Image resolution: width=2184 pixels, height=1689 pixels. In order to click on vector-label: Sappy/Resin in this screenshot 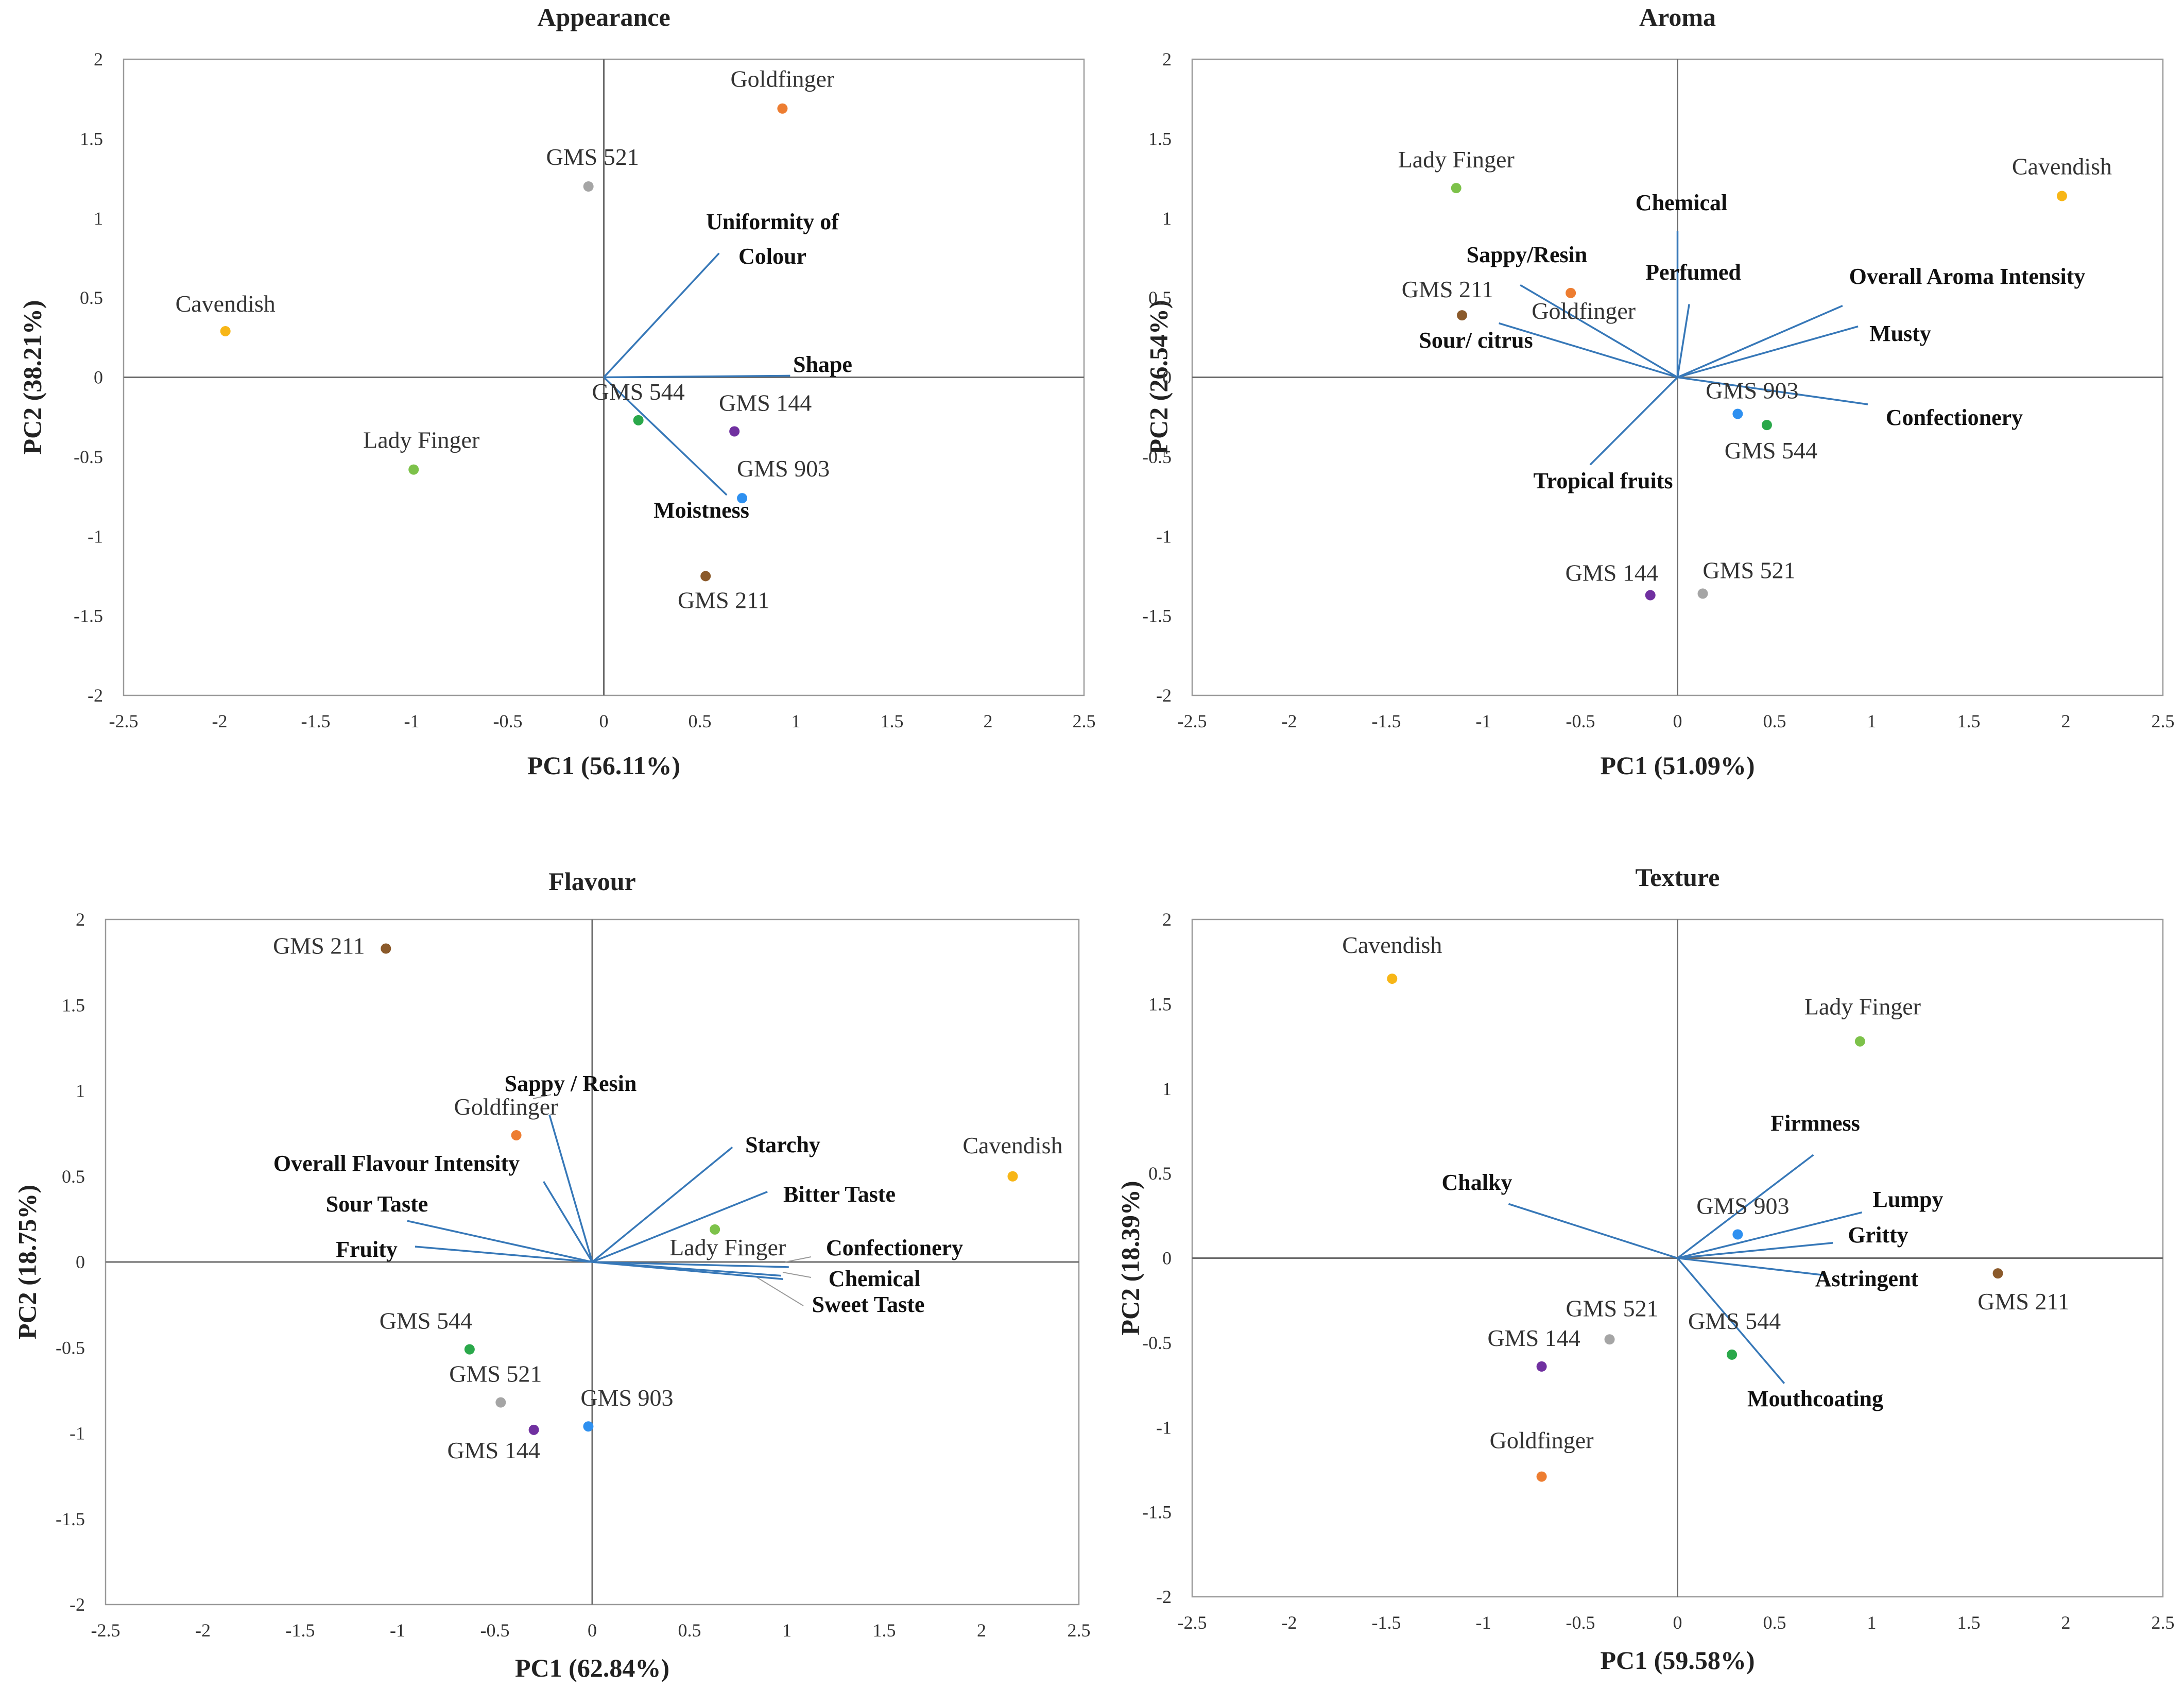, I will do `click(1528, 255)`.